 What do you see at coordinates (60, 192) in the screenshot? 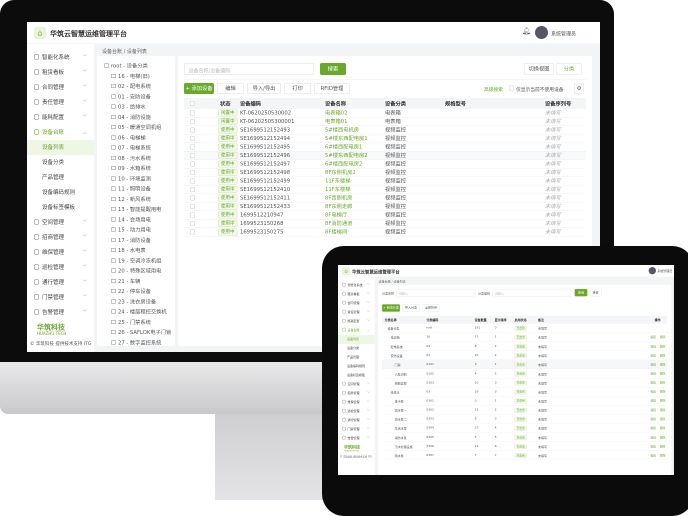
I see `sidebar-subitem: 设备编码规则` at bounding box center [60, 192].